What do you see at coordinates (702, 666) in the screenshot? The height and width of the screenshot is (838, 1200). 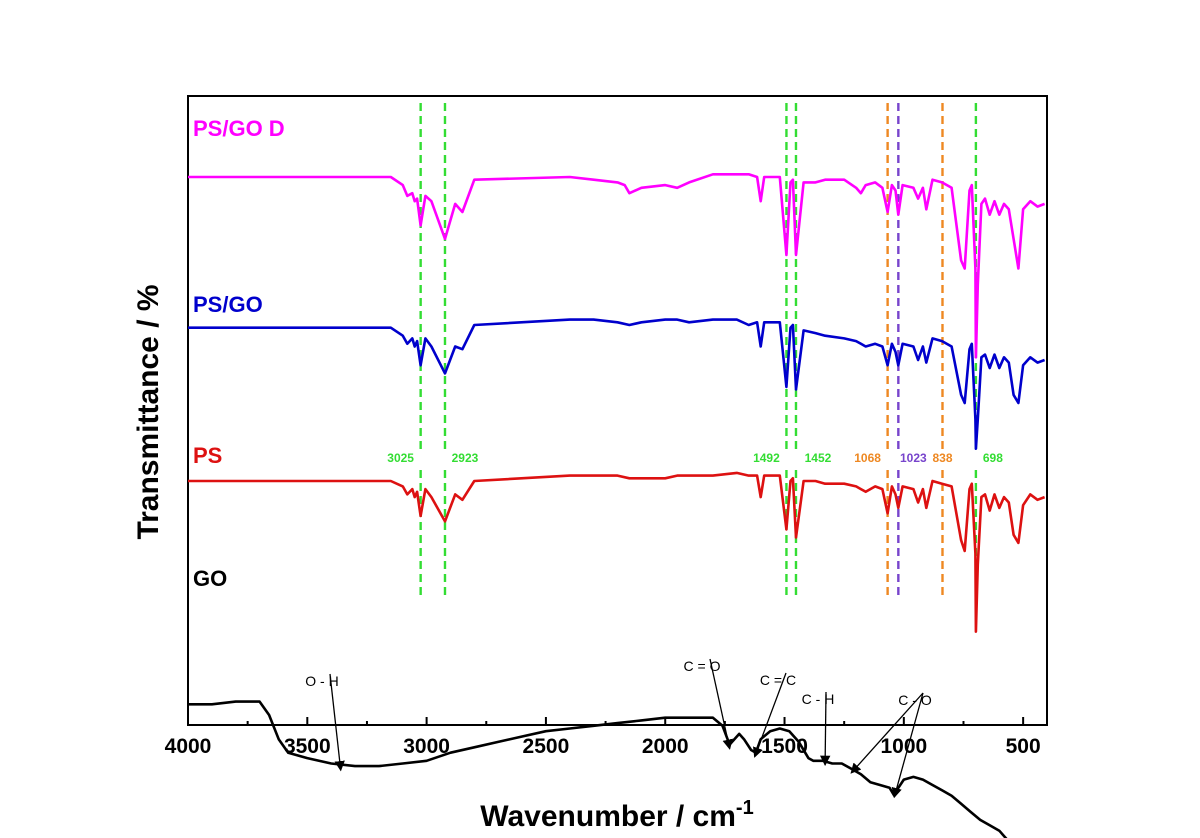 I see `annotation-label-c-o: C = O` at bounding box center [702, 666].